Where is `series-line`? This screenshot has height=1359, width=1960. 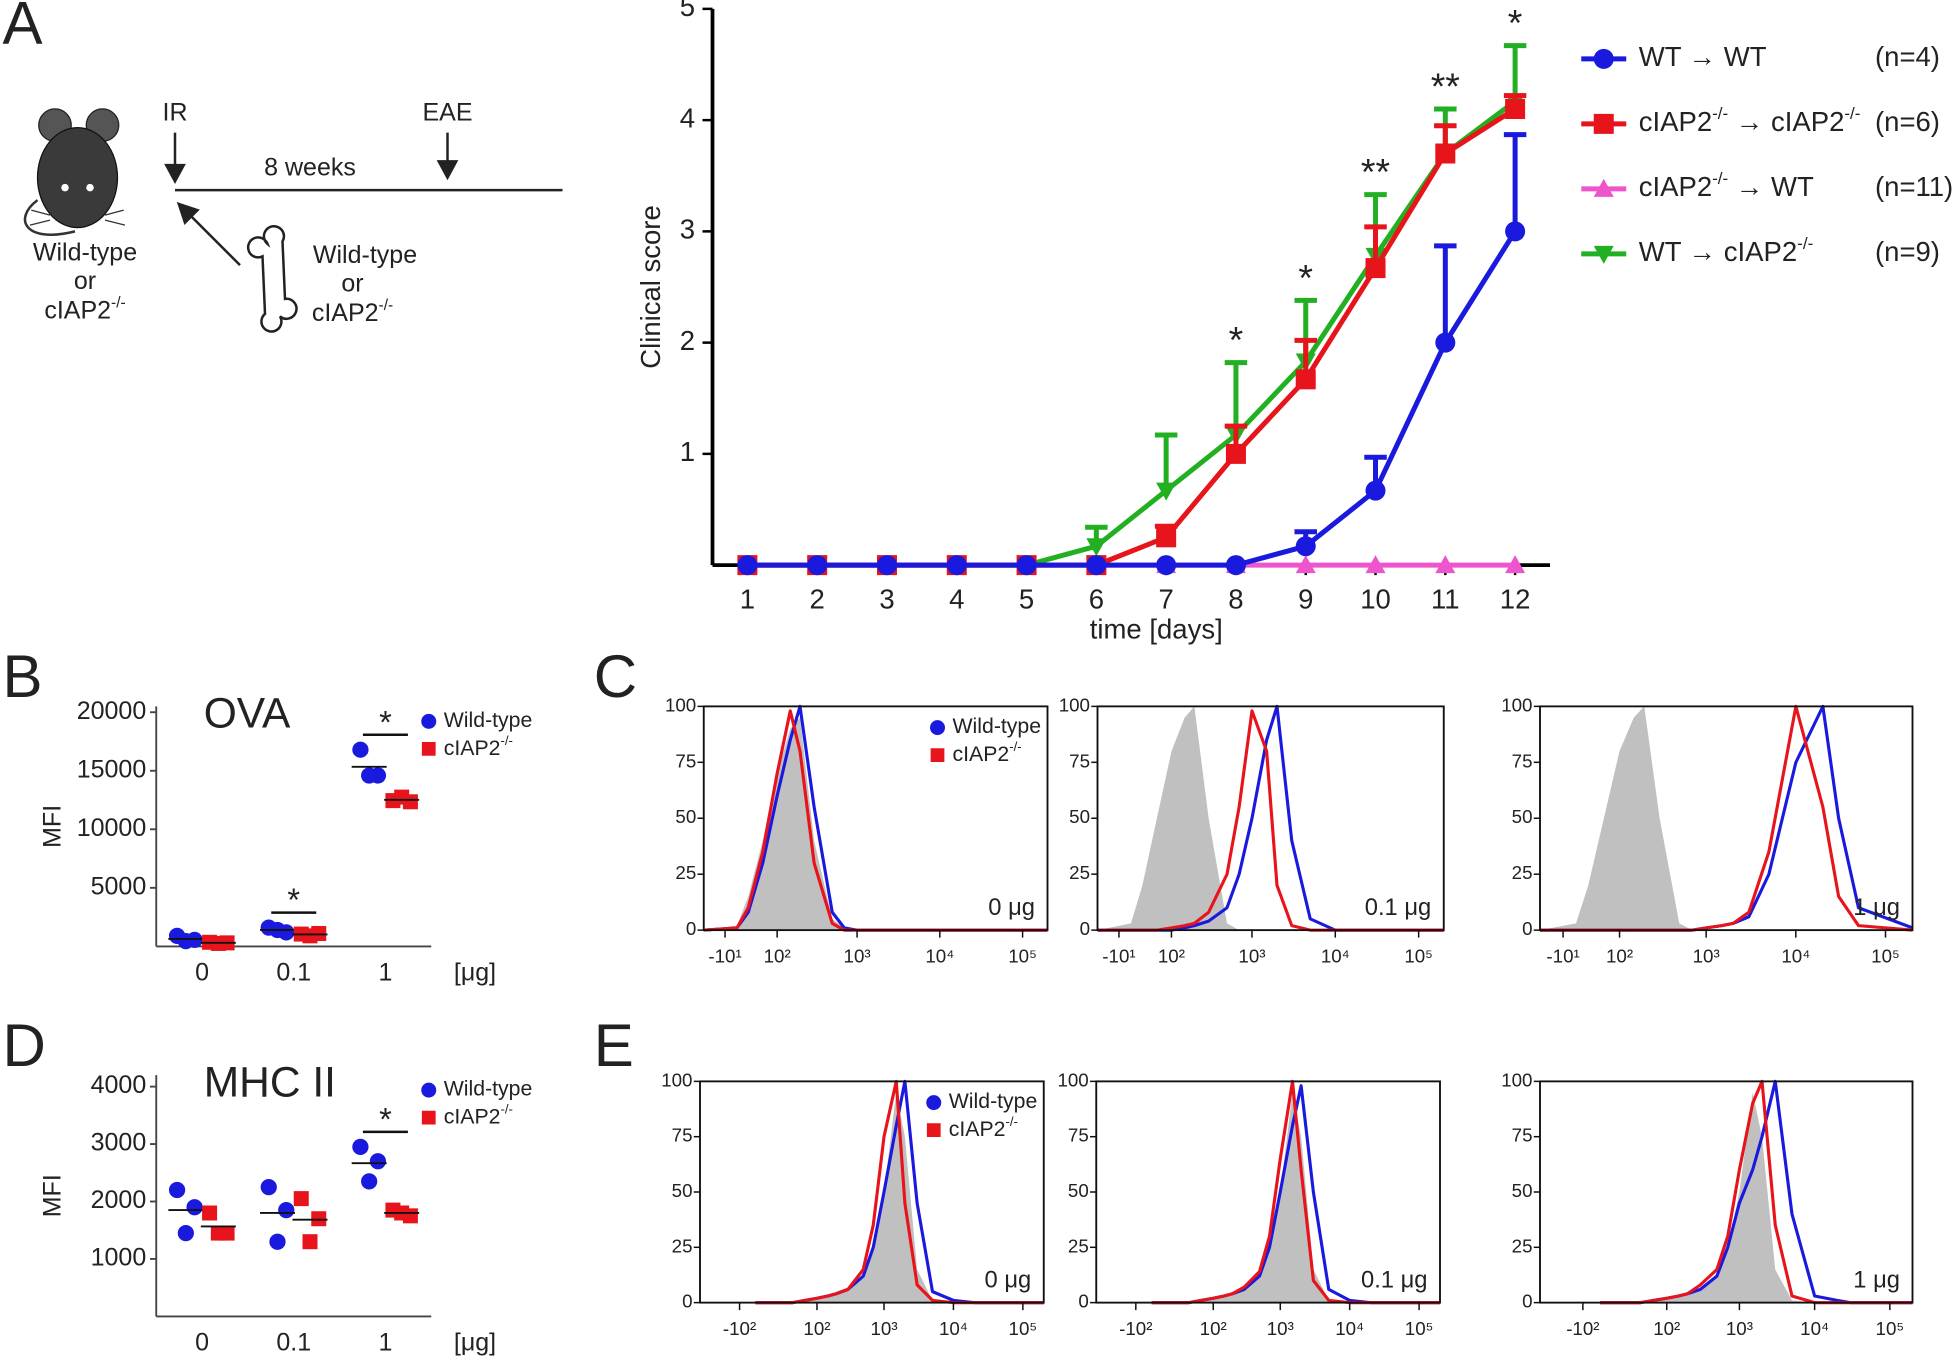
series-line is located at coordinates (1132, 333).